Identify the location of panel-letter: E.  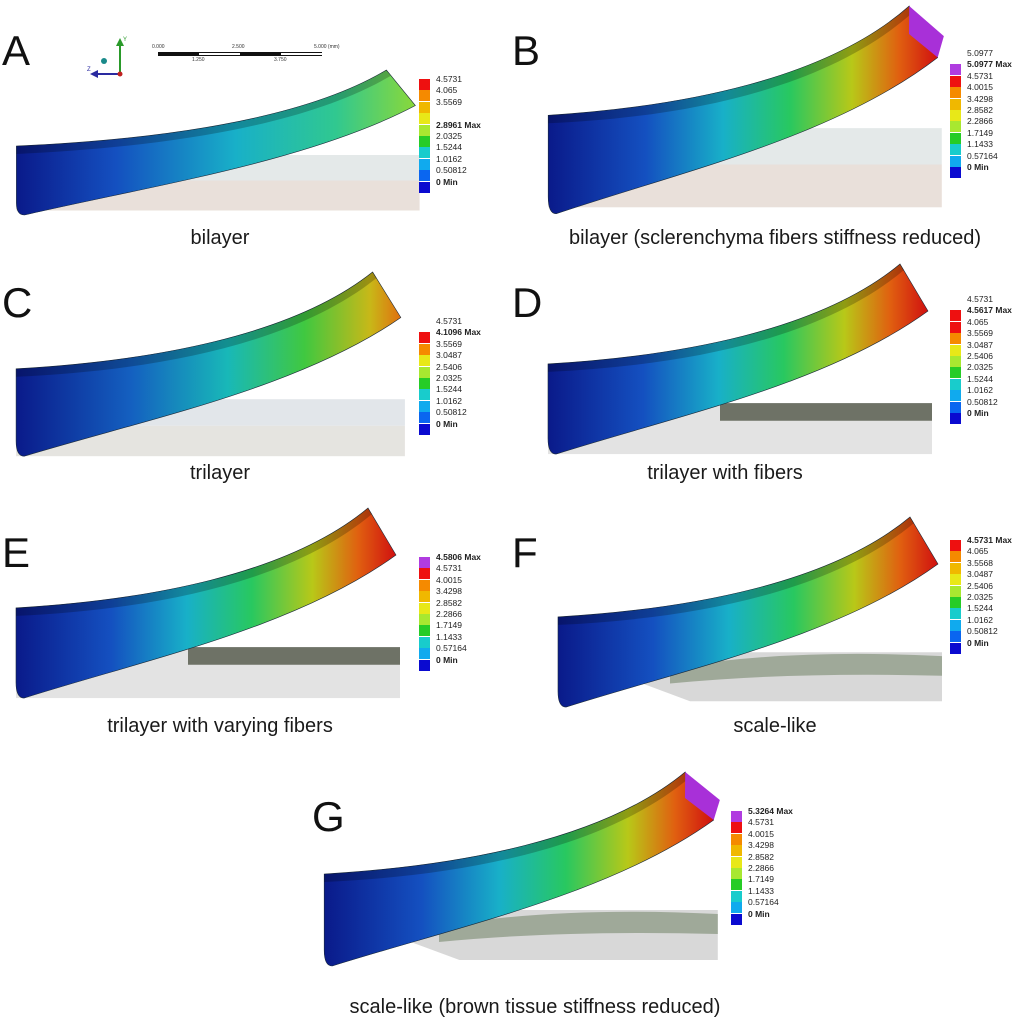
(16, 552).